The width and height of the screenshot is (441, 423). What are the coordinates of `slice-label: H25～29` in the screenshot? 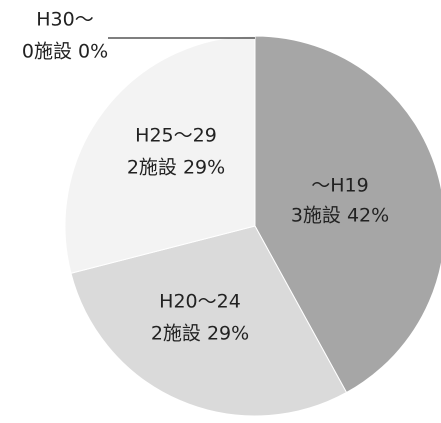 It's located at (176, 136).